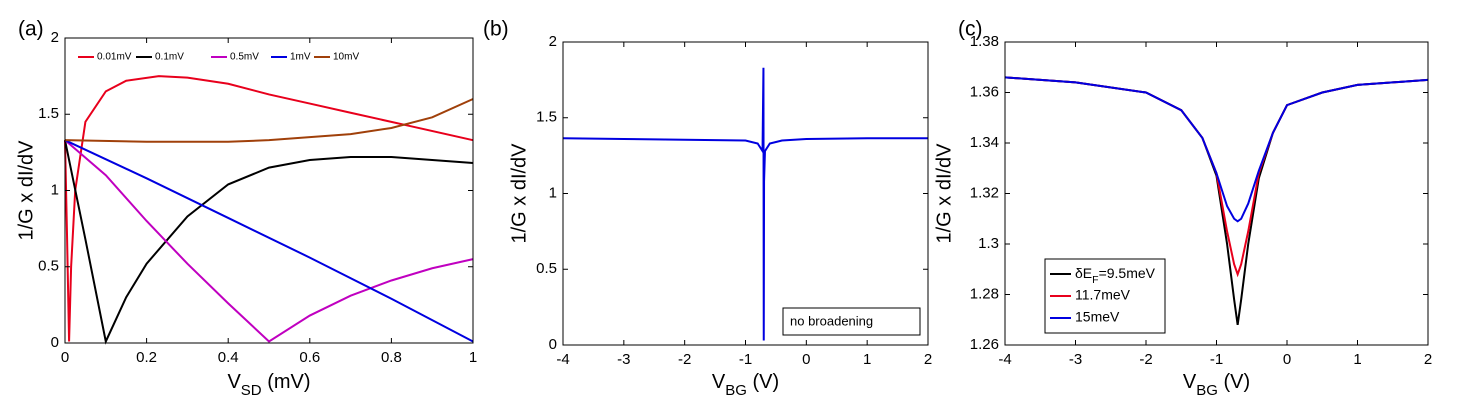  What do you see at coordinates (984, 142) in the screenshot?
I see `y-tick-label: 1.34` at bounding box center [984, 142].